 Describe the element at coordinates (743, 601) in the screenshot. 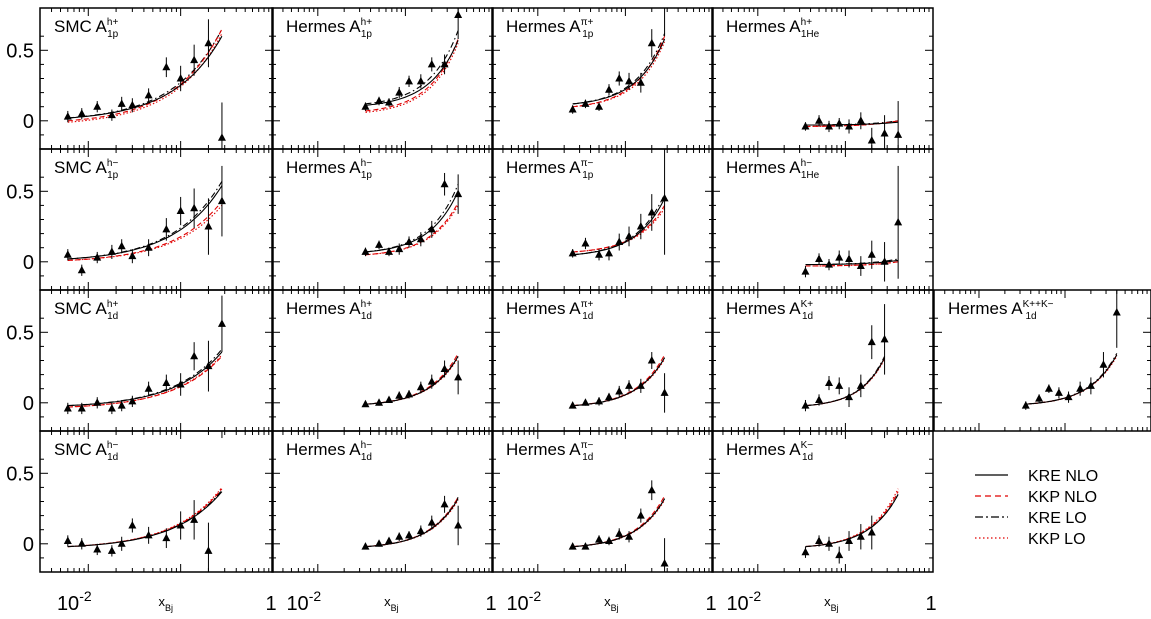

I see `x-tick-label: 10-2` at that location.